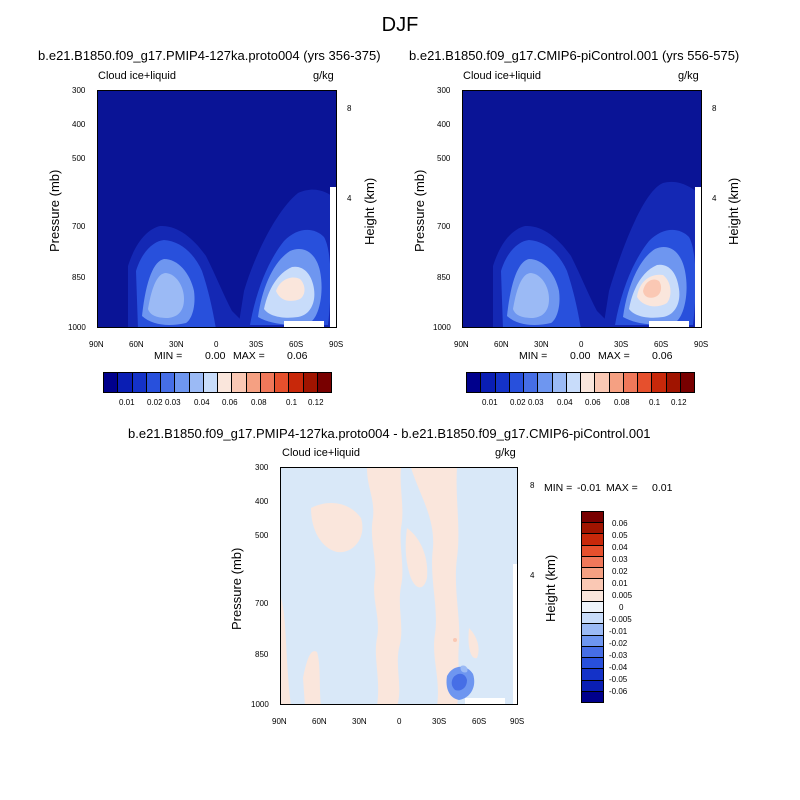  Describe the element at coordinates (279, 721) in the screenshot. I see `panel3-xtick: 90N` at that location.